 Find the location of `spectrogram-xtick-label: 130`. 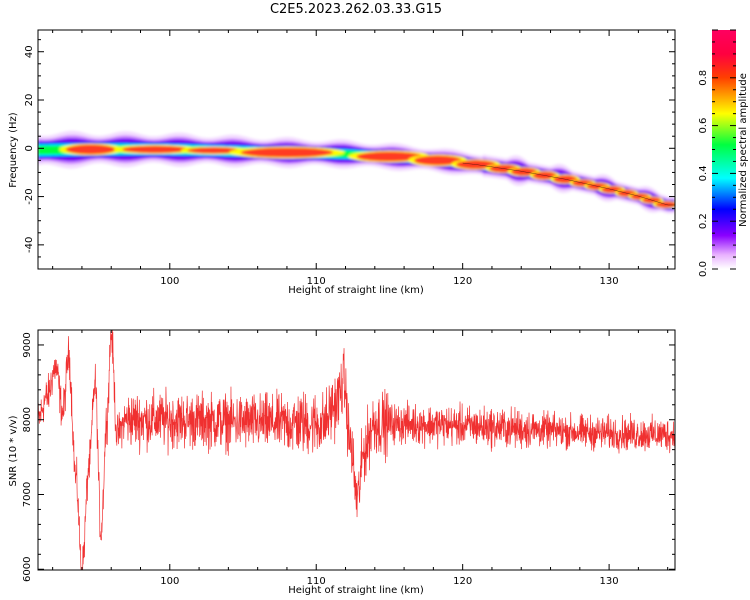

spectrogram-xtick-label: 130 is located at coordinates (609, 281).